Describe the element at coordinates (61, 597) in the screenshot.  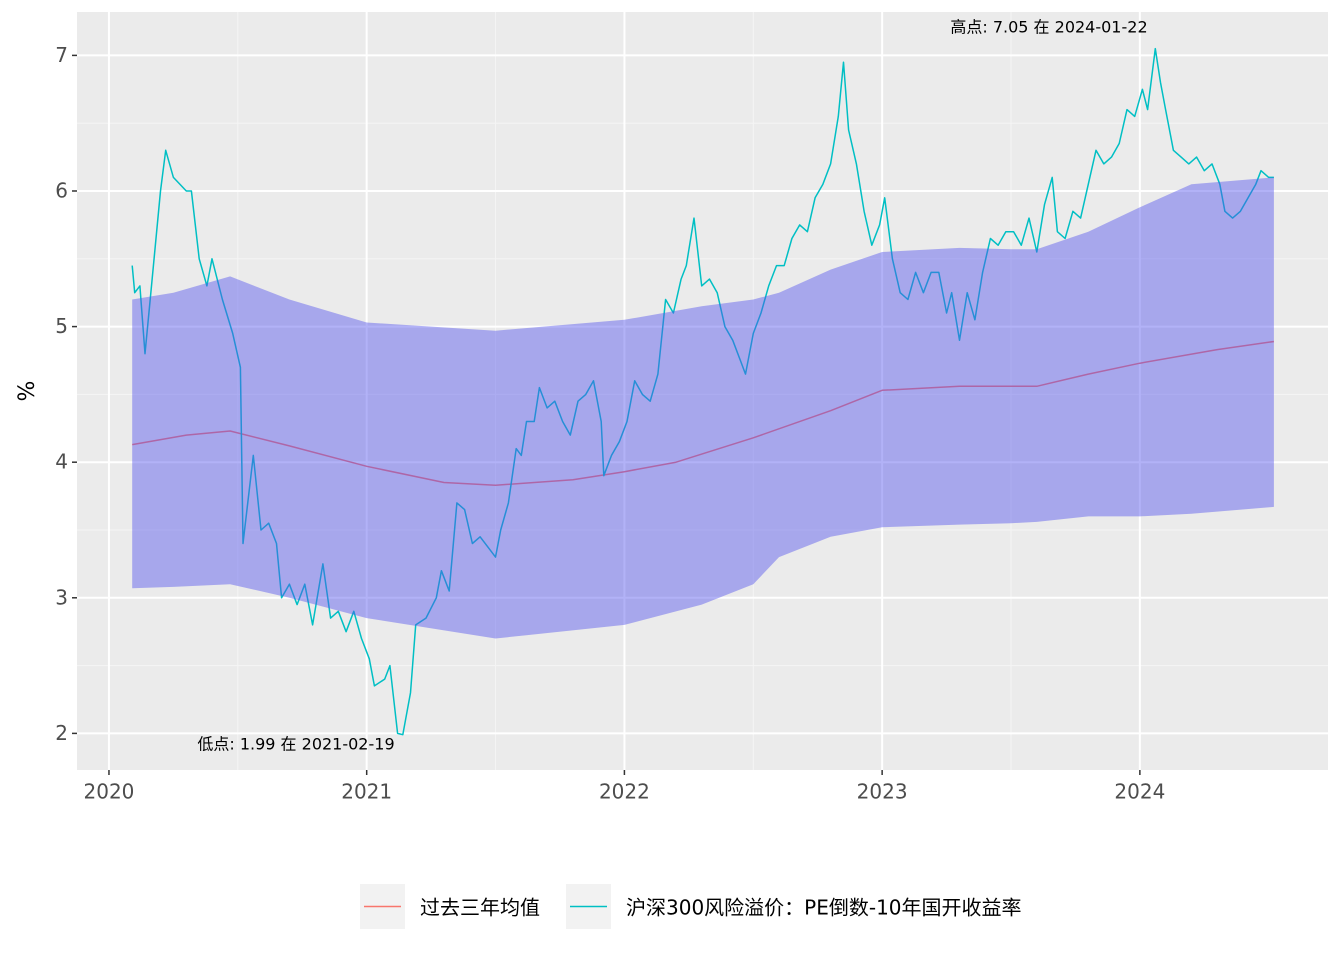
I see `y-tick-label: 3` at that location.